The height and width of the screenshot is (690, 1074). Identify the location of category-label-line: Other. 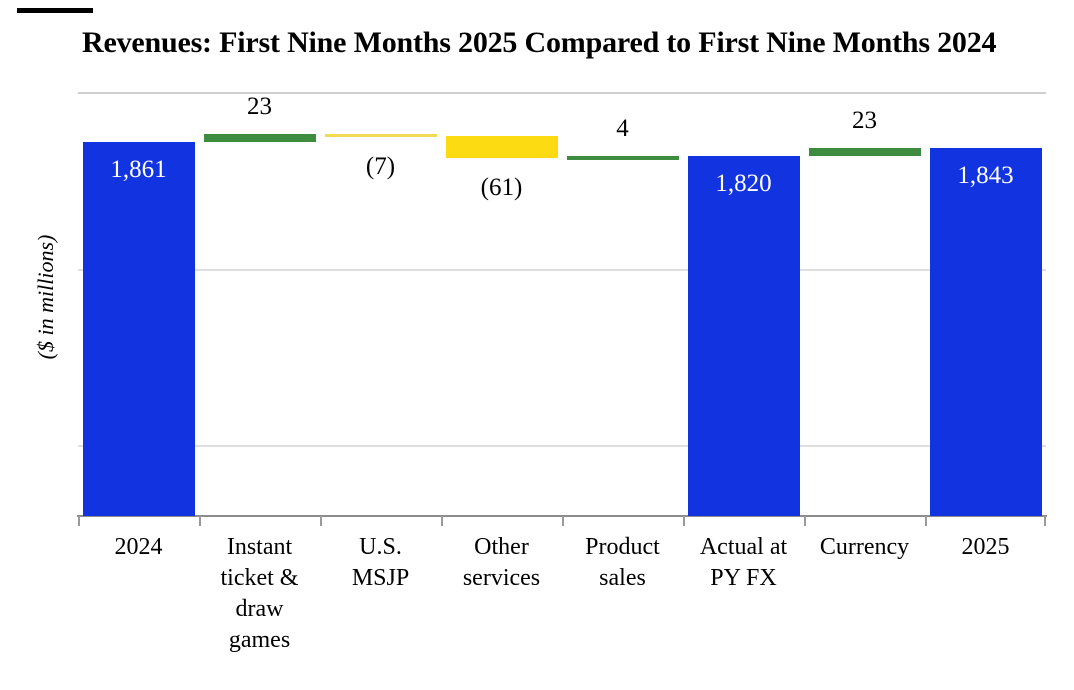
(501, 547).